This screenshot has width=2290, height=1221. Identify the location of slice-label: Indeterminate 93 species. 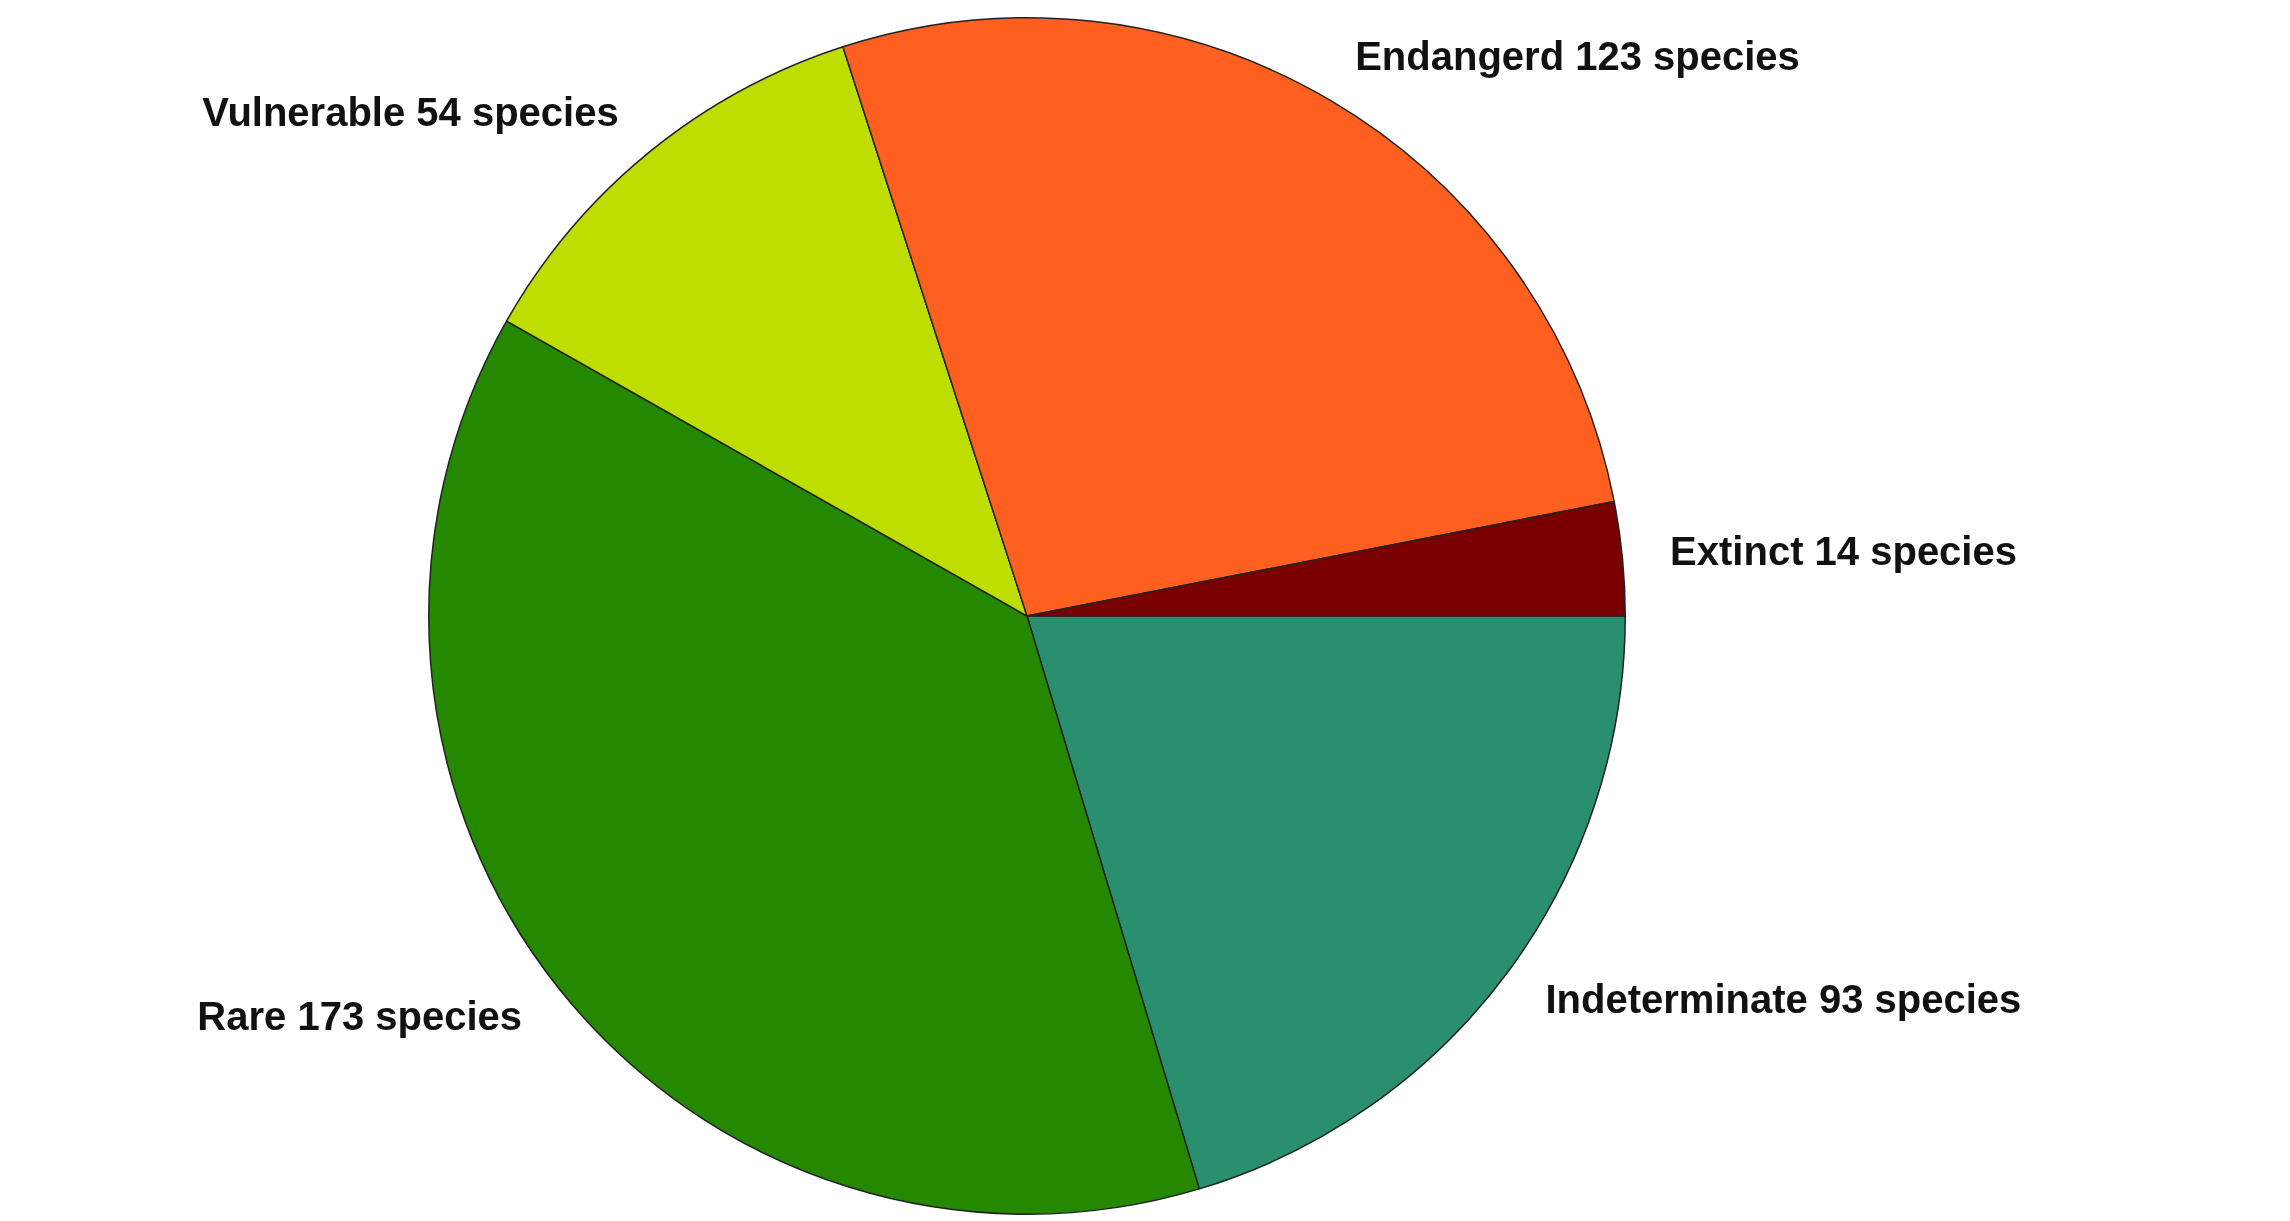
(1783, 998).